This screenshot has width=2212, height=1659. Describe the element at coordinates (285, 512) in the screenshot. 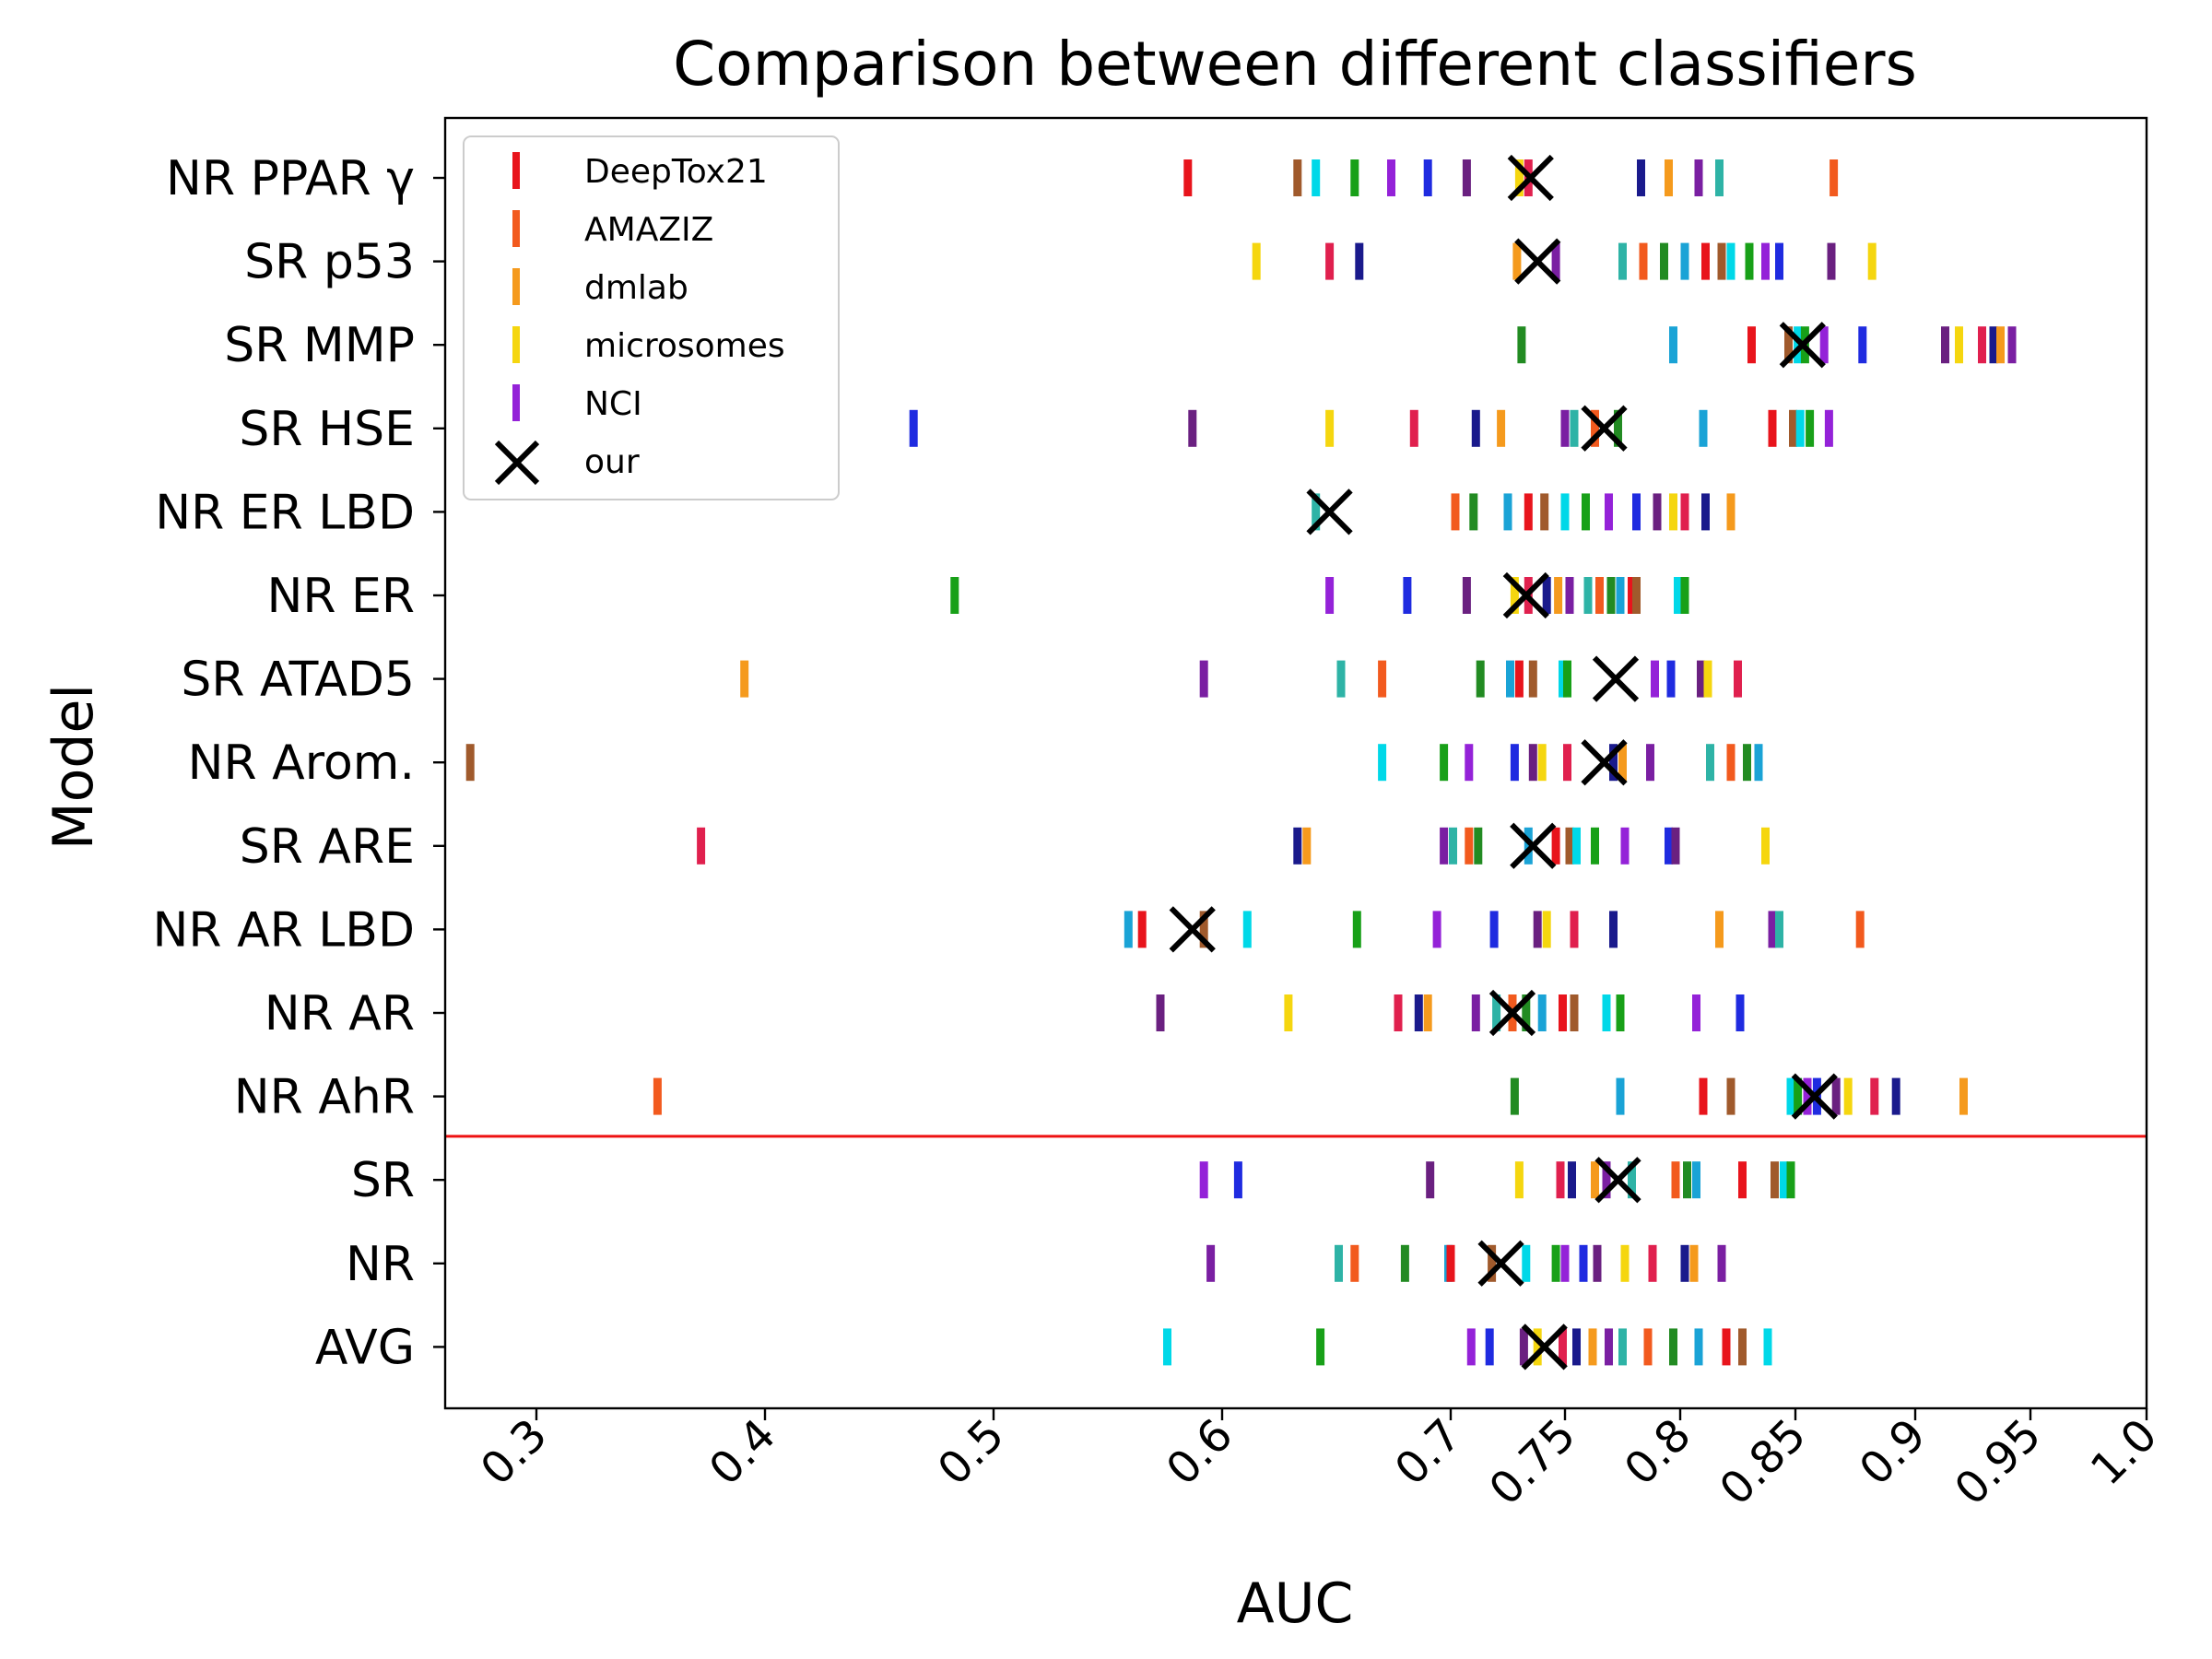

I see `y-tick-label-nr-er-lbd: NR ER LBD` at that location.